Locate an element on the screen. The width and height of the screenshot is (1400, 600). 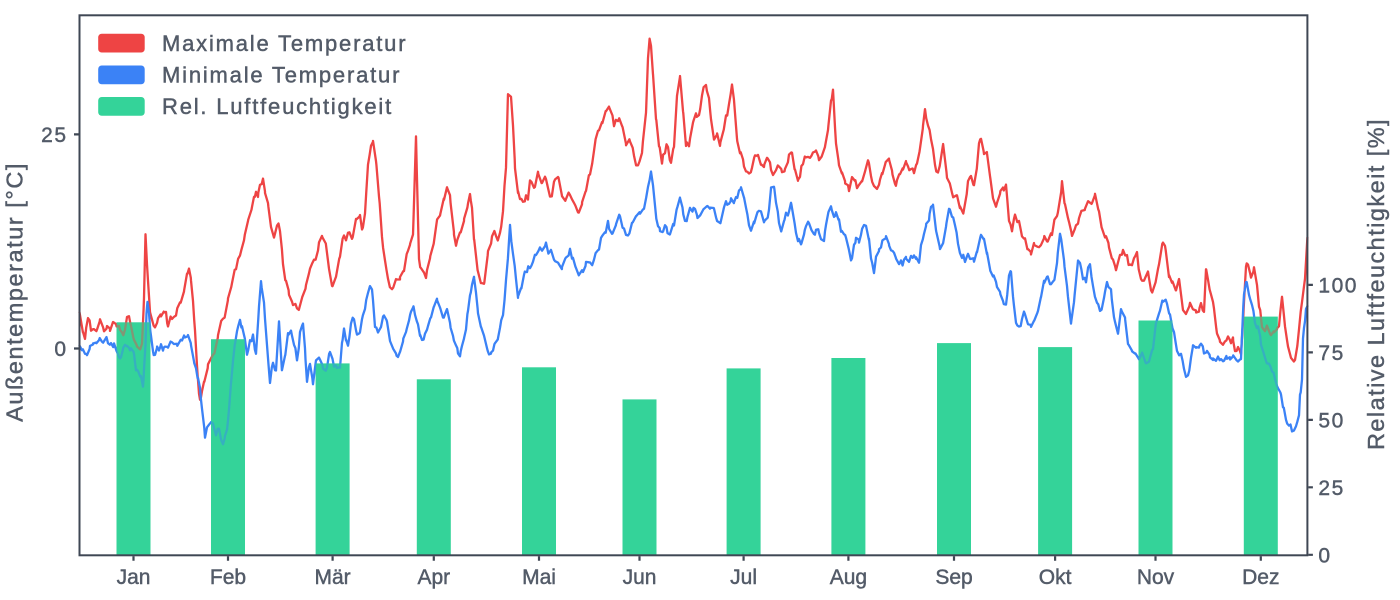
svg-text: 100 is located at coordinates (1338, 285).